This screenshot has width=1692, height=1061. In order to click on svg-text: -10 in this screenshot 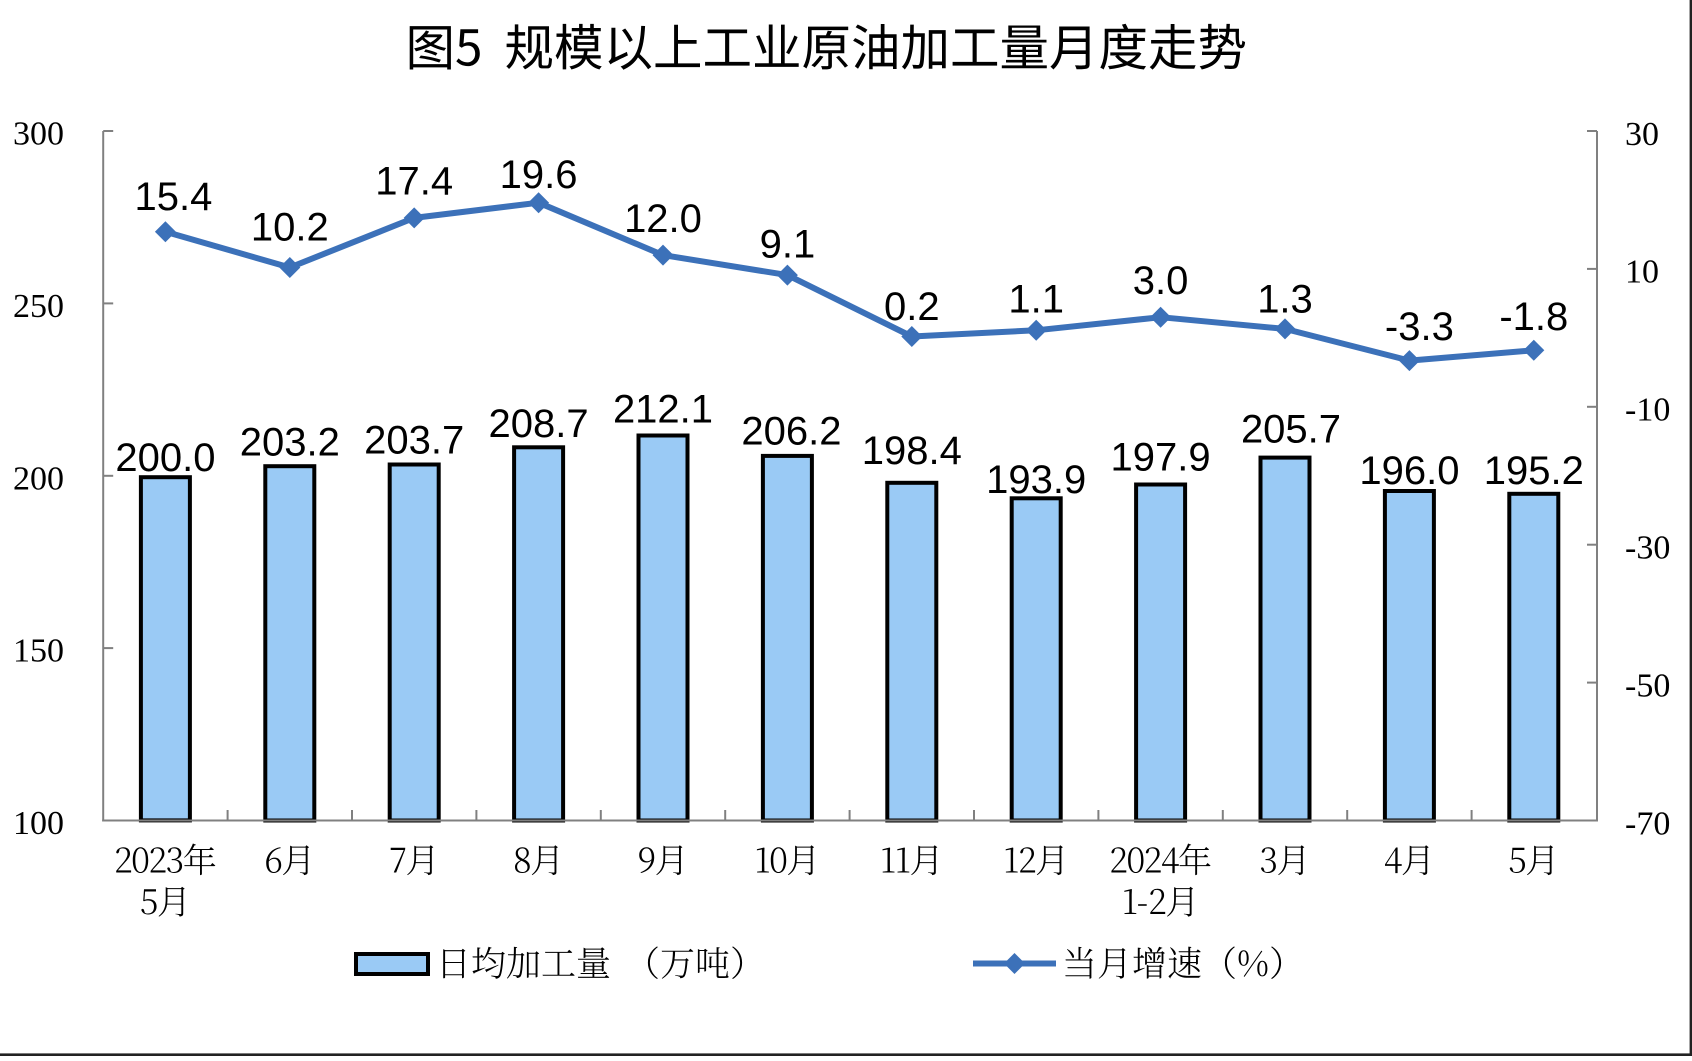, I will do `click(1647, 410)`.